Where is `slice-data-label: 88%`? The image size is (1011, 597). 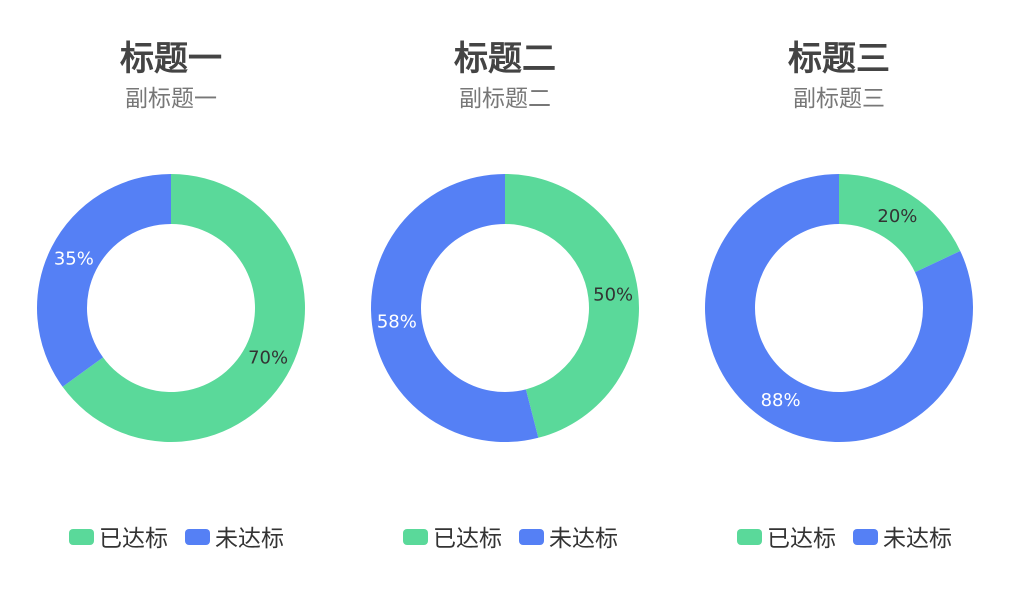 slice-data-label: 88% is located at coordinates (781, 400).